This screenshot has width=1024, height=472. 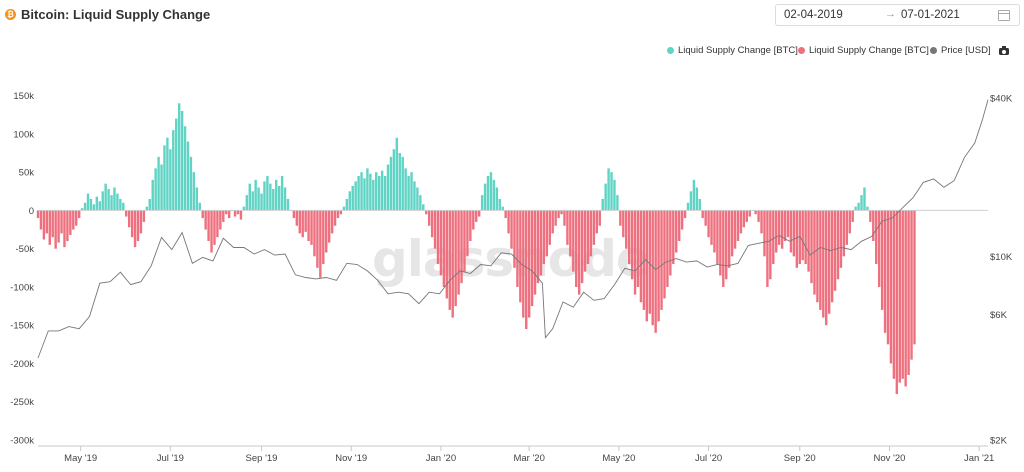 I want to click on legend-item-supply-negative: Liquid Supply Change [BTC], so click(x=863, y=50).